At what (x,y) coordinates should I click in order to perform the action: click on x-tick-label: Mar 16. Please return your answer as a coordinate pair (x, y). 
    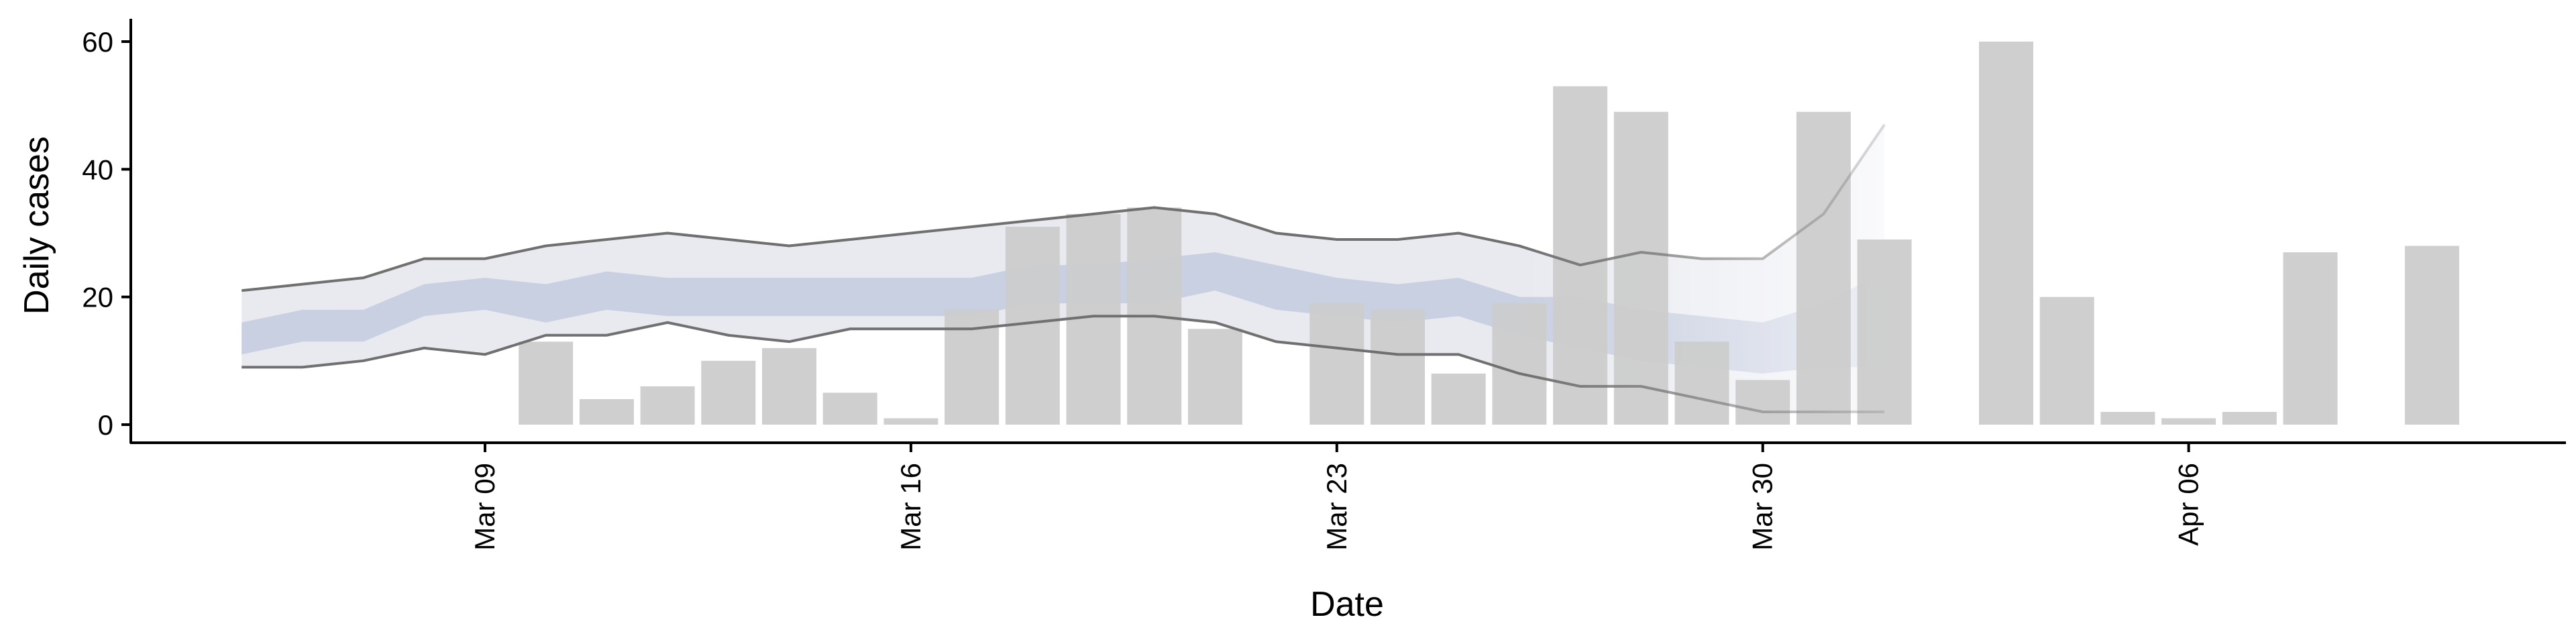
    Looking at the image, I should click on (910, 507).